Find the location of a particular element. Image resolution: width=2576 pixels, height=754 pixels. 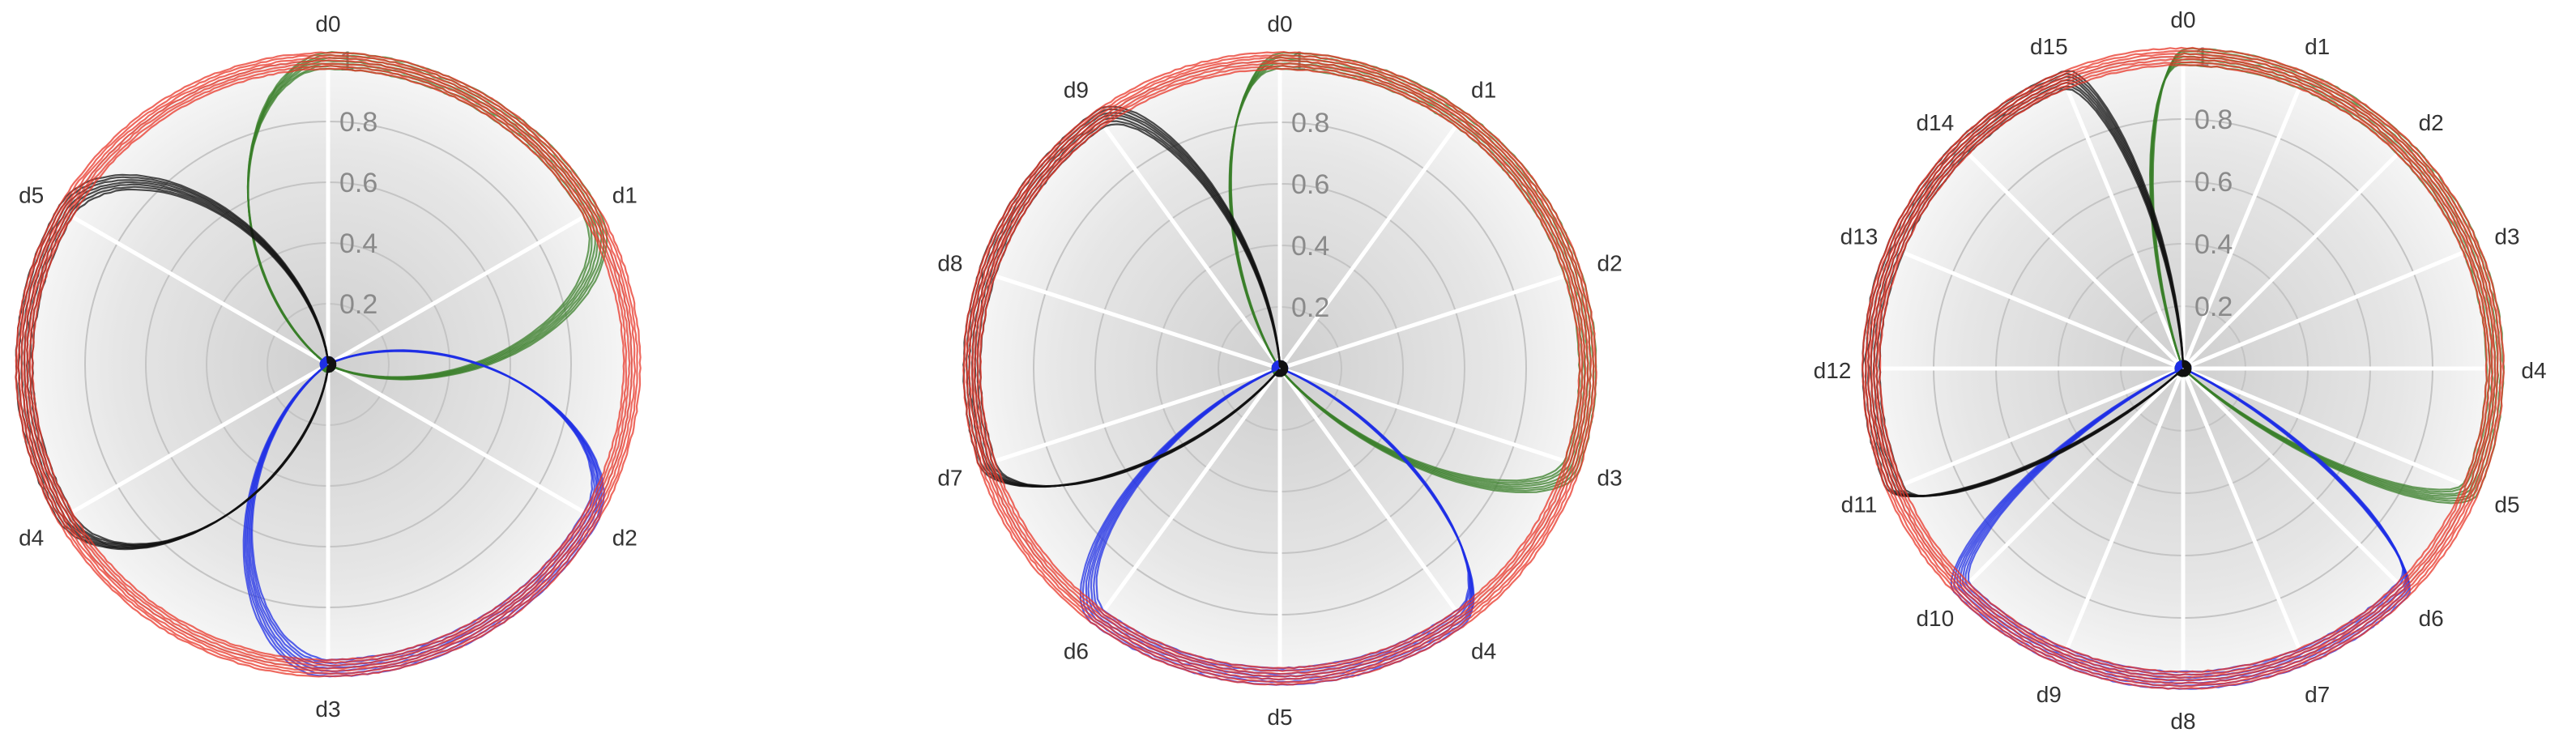

axis-label-d13: d13 is located at coordinates (1859, 236).